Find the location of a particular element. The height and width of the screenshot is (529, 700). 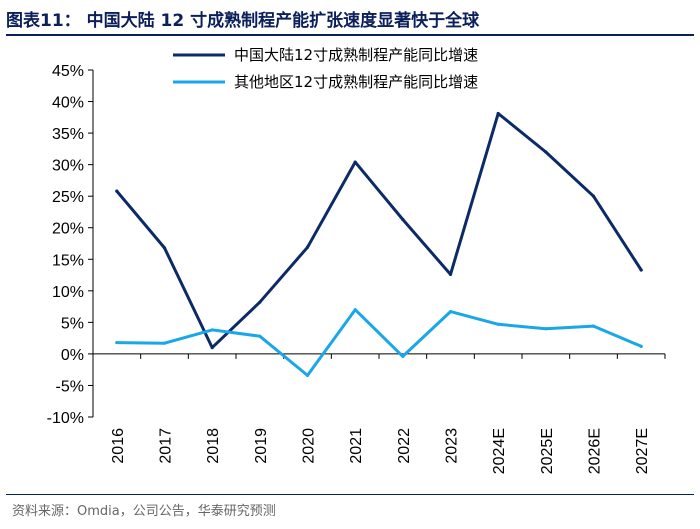

y-tick-label: 0% is located at coordinates (72, 355).